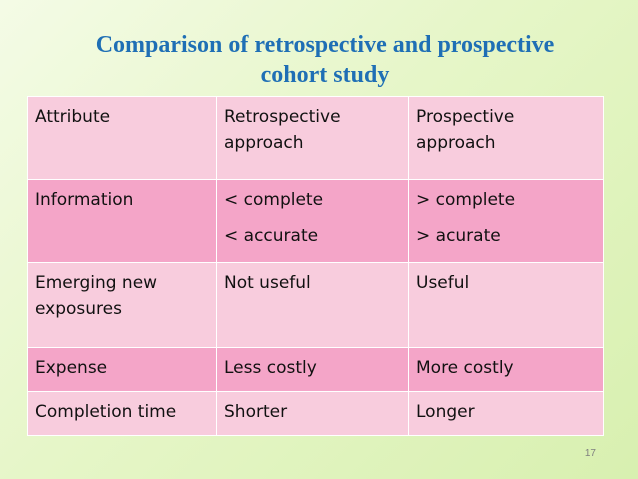 The width and height of the screenshot is (638, 479). What do you see at coordinates (122, 413) in the screenshot?
I see `cell-attribute: Completion time` at bounding box center [122, 413].